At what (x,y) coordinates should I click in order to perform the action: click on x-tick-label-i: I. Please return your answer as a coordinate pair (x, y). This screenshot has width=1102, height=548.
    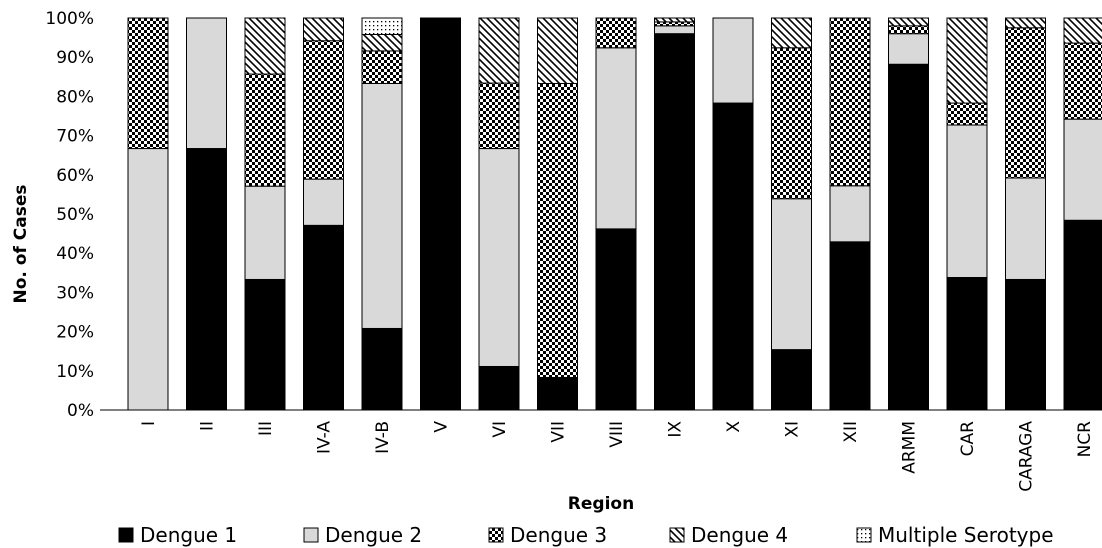
    Looking at the image, I should click on (149, 423).